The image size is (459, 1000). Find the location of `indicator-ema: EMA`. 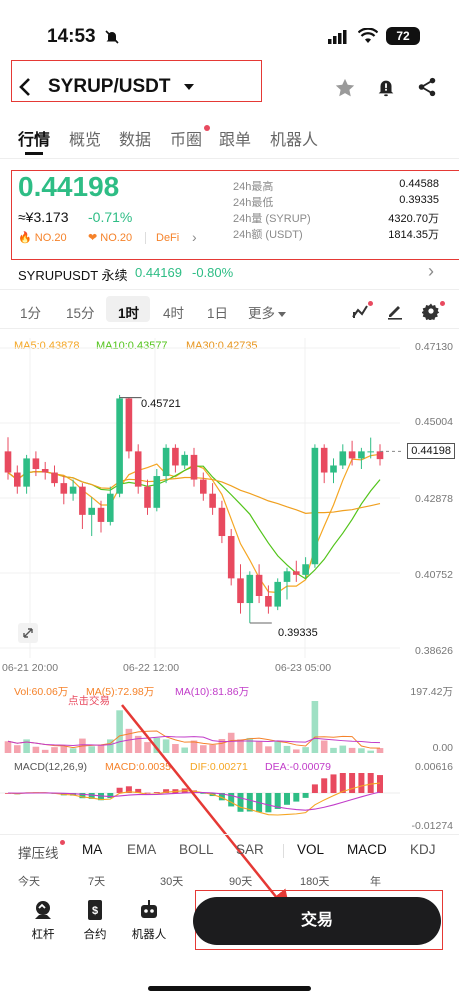

indicator-ema: EMA is located at coordinates (142, 849).